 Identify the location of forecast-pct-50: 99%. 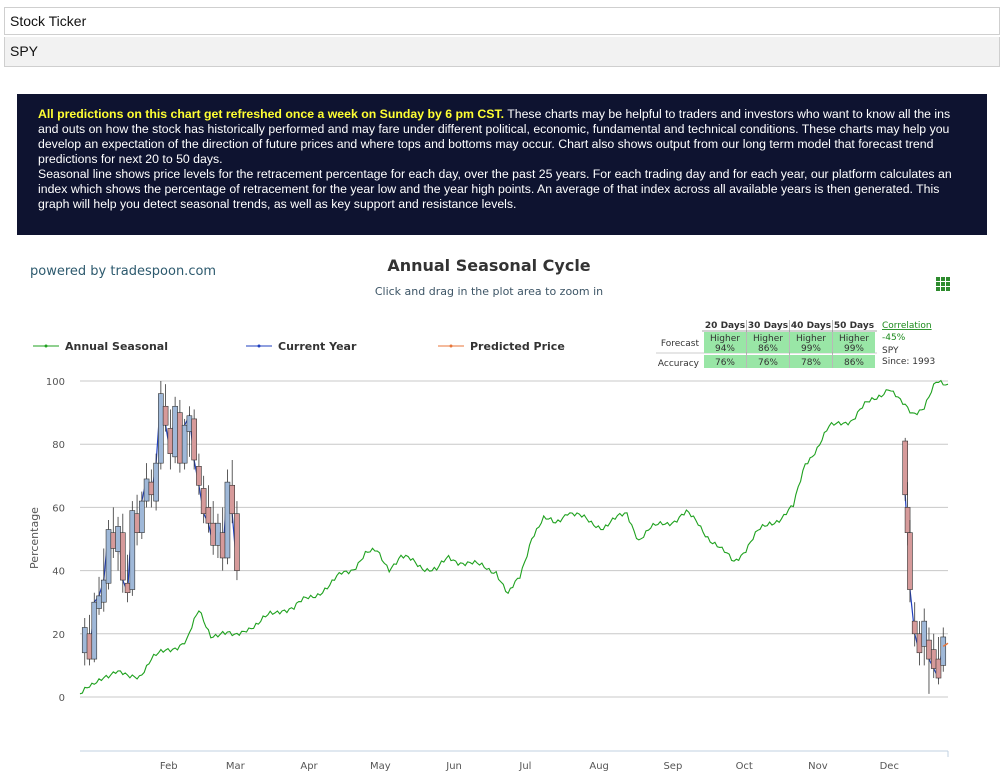
(854, 349).